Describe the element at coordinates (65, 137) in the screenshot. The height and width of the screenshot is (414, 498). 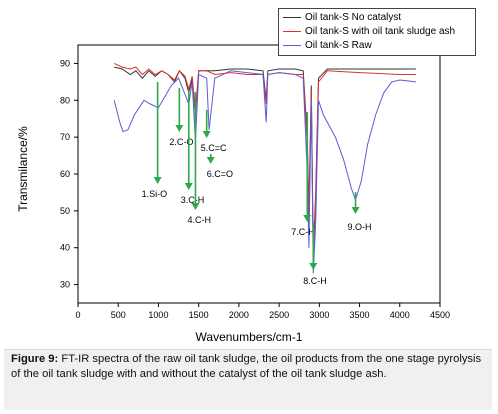
I see `y-tick-label: 70` at that location.